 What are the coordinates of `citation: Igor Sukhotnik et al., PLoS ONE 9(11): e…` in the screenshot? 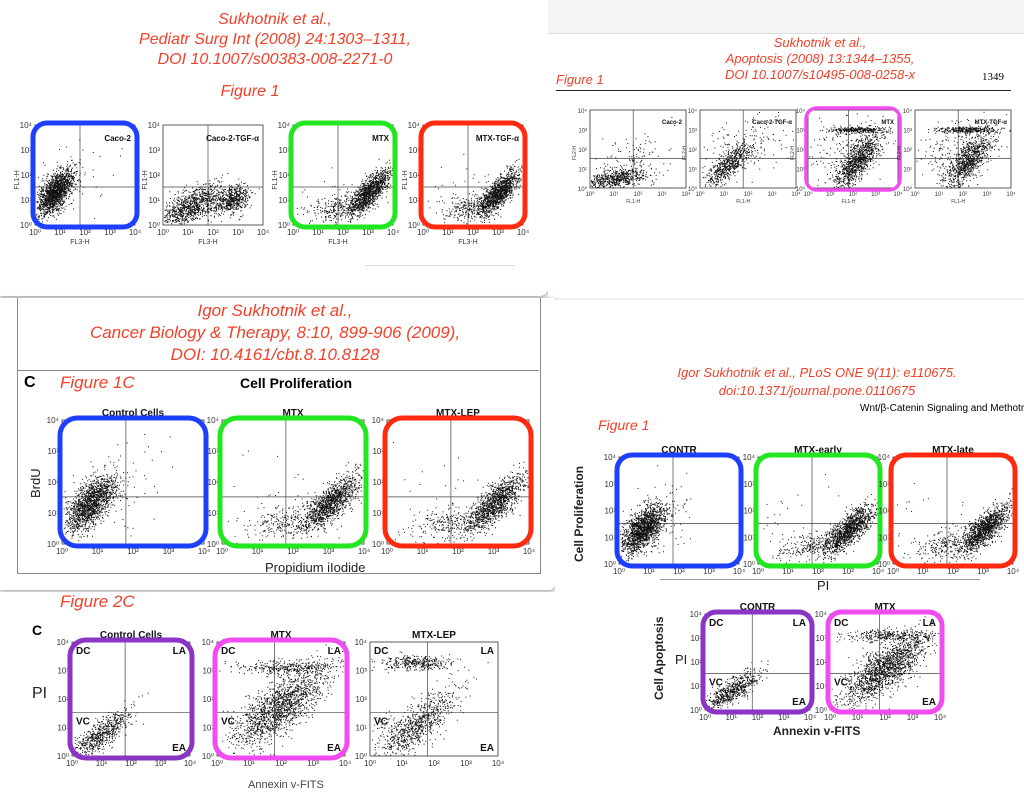 It's located at (816, 382).